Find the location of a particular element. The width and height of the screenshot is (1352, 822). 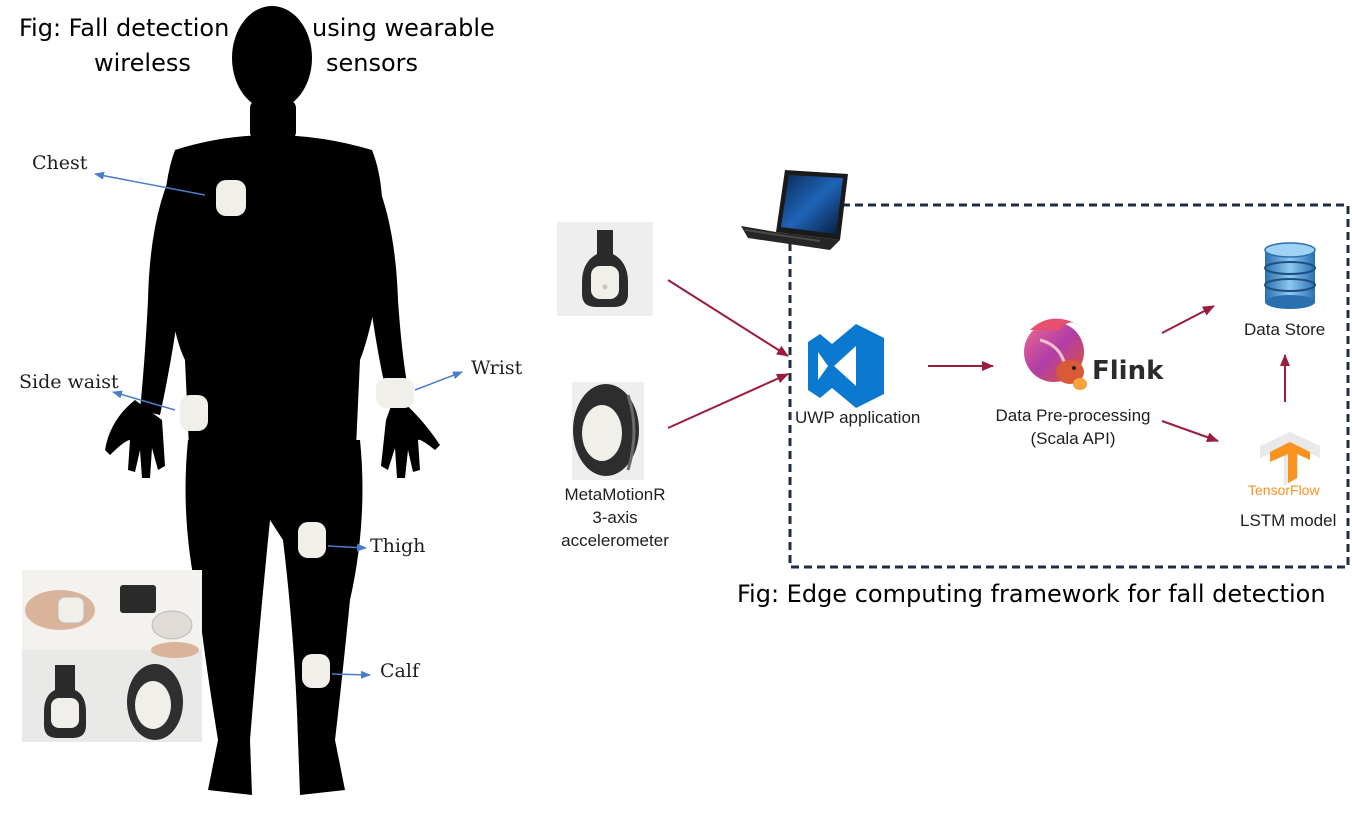

sensor-side-waist is located at coordinates (194, 413).